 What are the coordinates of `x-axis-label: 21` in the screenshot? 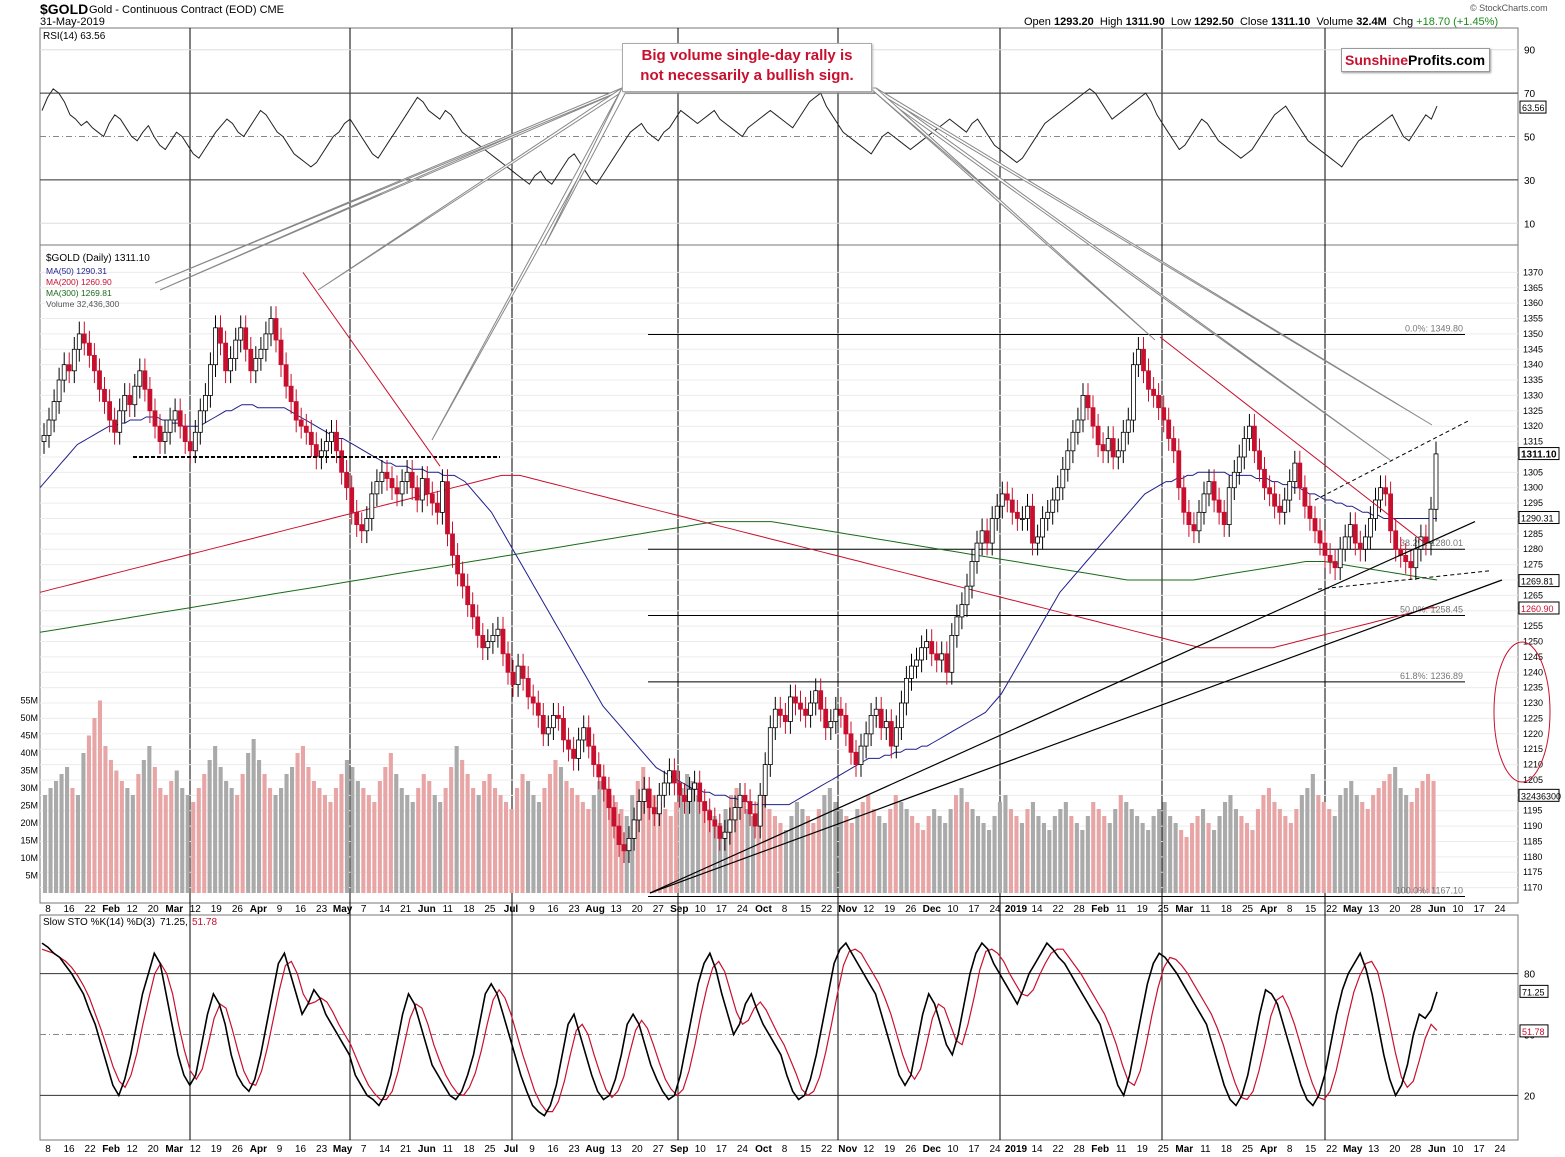 It's located at (406, 909).